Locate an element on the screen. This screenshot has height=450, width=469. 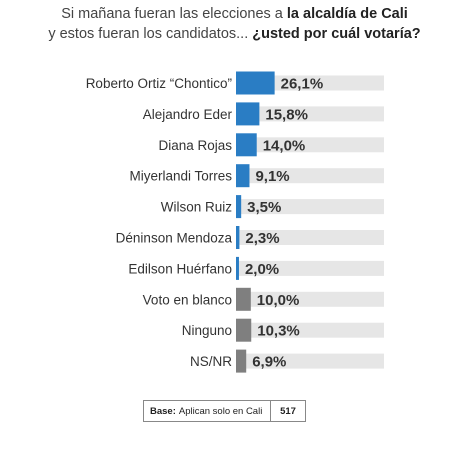
base-label: Base: is located at coordinates (163, 411).